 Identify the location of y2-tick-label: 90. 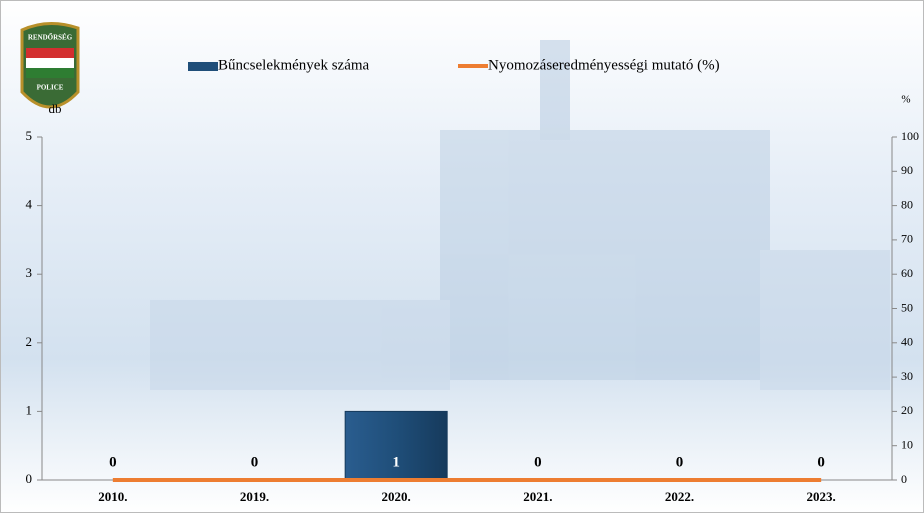
(907, 170).